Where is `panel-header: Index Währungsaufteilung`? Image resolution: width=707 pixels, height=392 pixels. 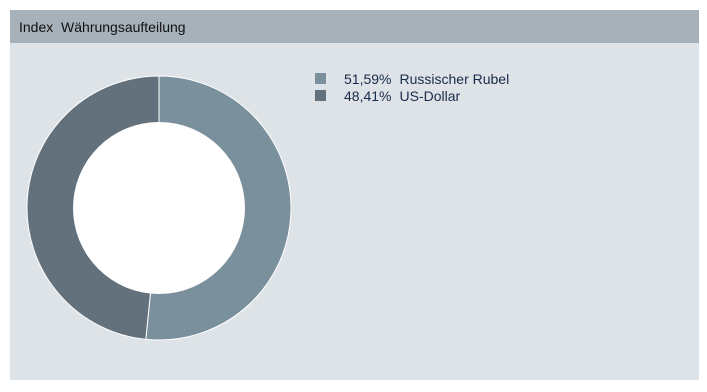
panel-header: Index Währungsaufteilung is located at coordinates (354, 26).